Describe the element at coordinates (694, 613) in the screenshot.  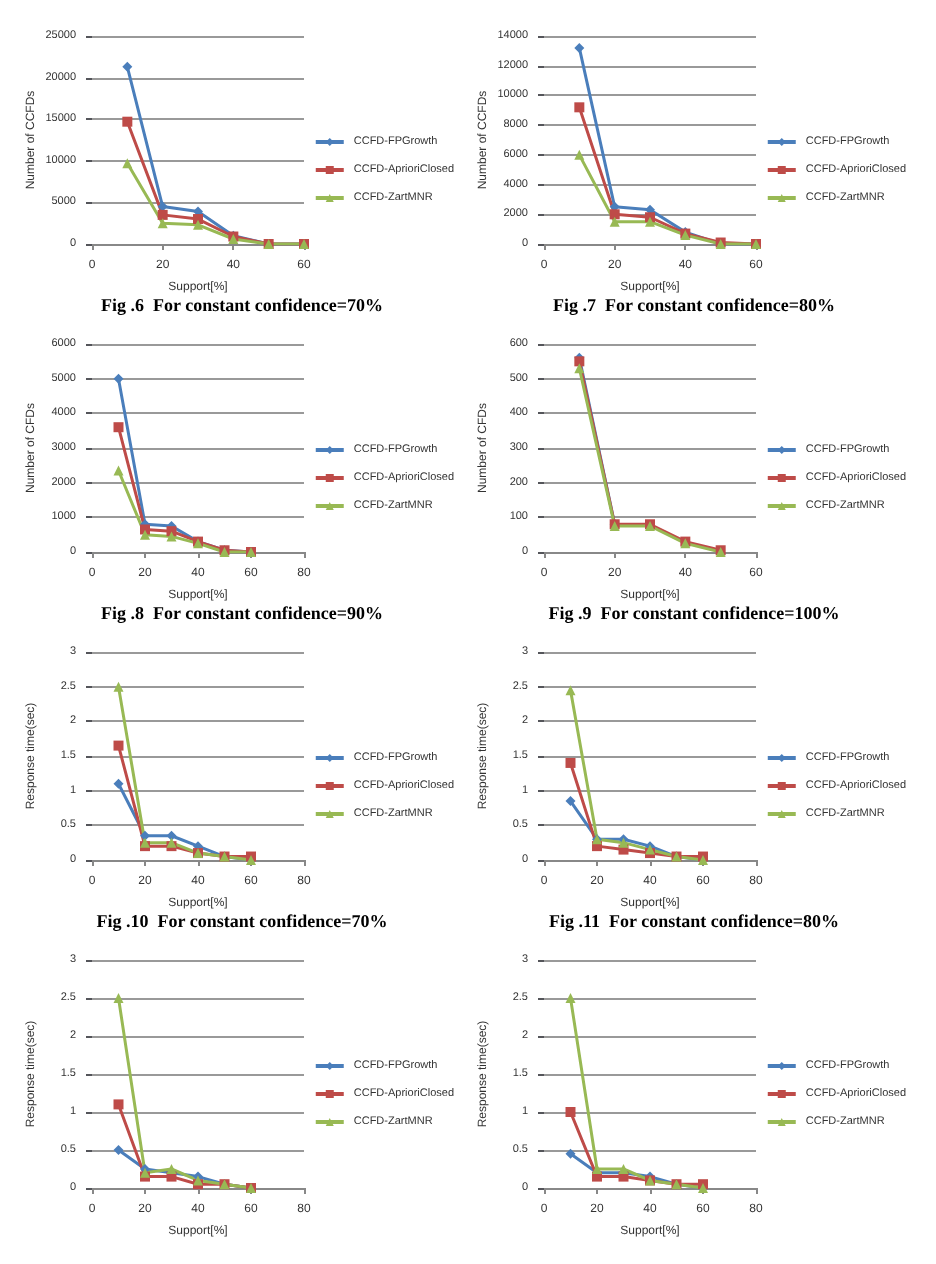
I see `text: Fig .9 For constant confidence=100%` at that location.